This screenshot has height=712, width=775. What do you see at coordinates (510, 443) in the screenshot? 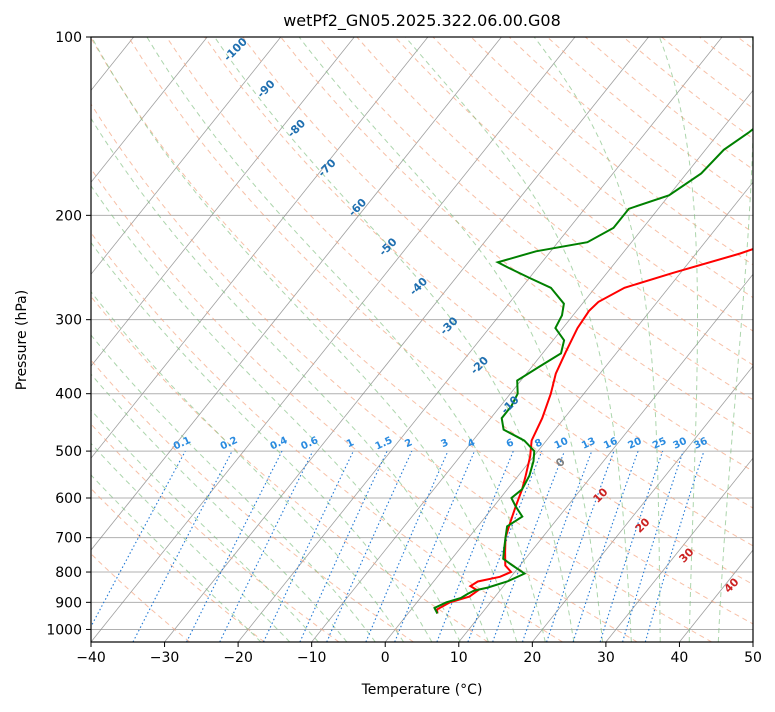
I see `mixing-ratio-label: 6` at bounding box center [510, 443].